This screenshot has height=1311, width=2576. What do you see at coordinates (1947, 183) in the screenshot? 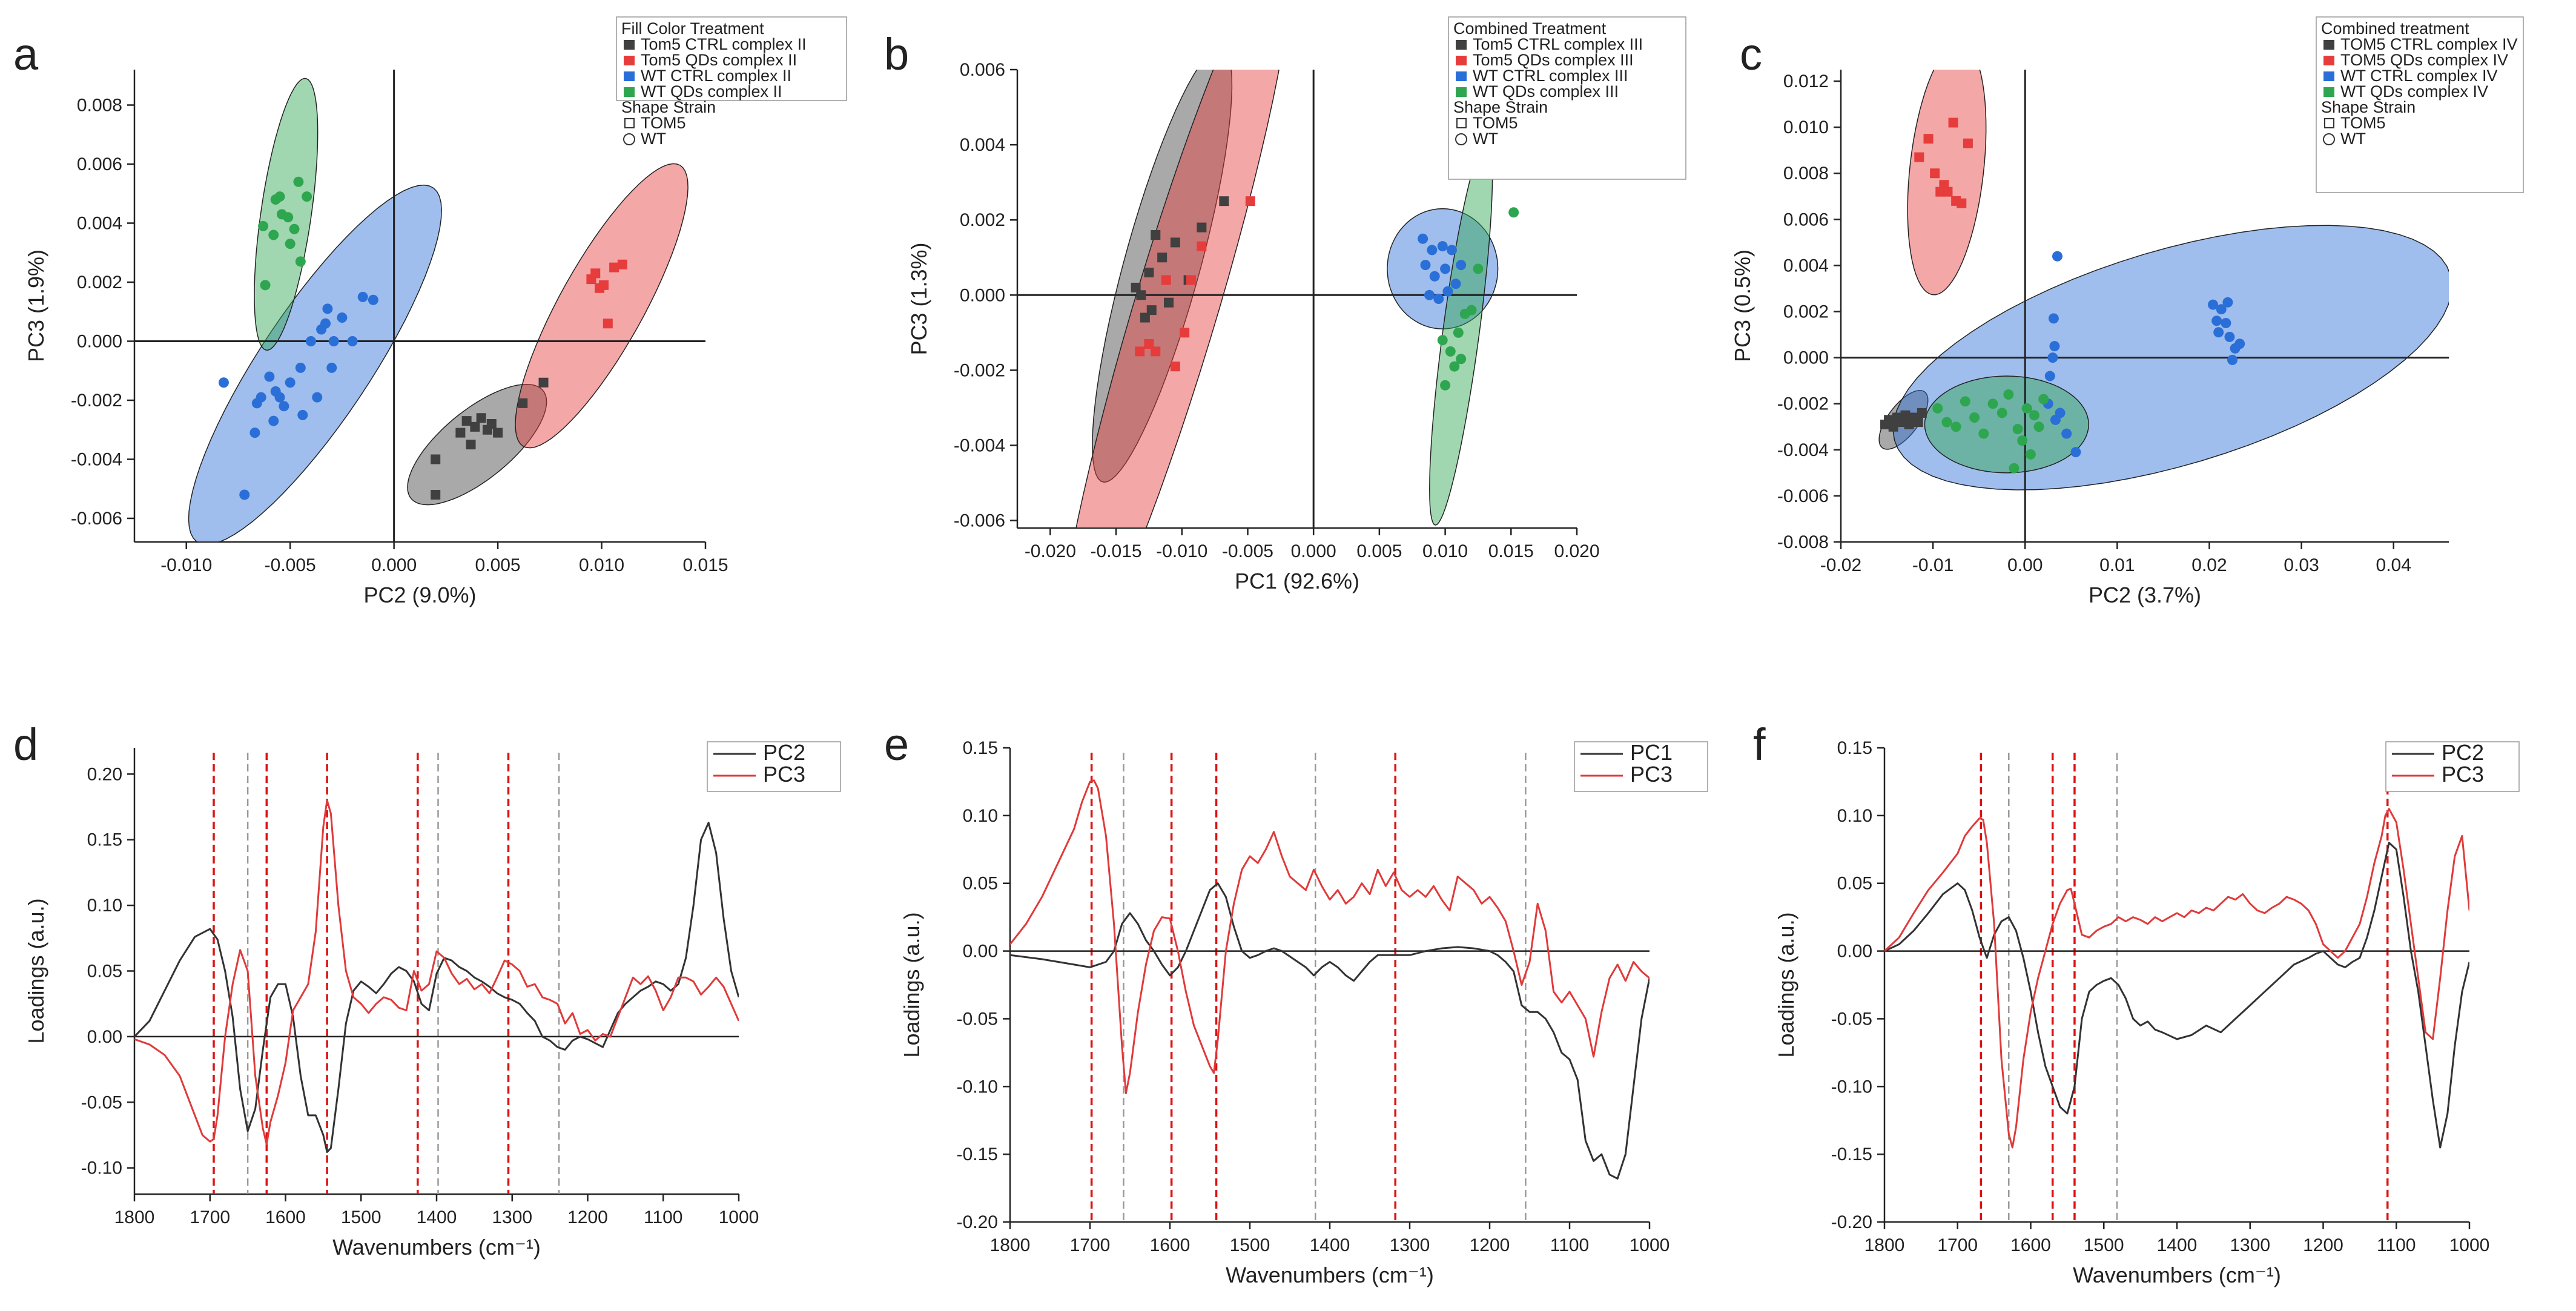
I see `confidence-ellipse` at bounding box center [1947, 183].